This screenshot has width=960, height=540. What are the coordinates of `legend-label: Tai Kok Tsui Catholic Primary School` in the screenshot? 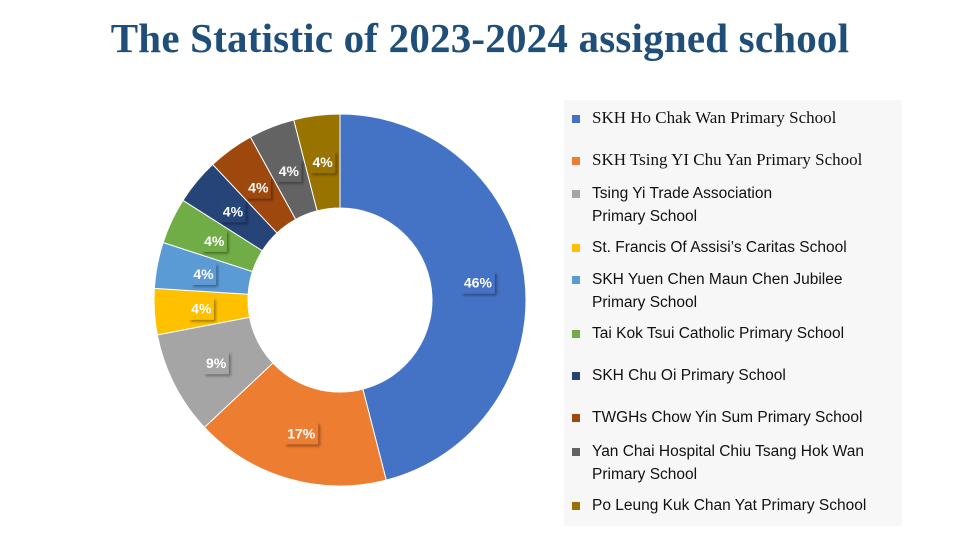 It's located at (718, 333).